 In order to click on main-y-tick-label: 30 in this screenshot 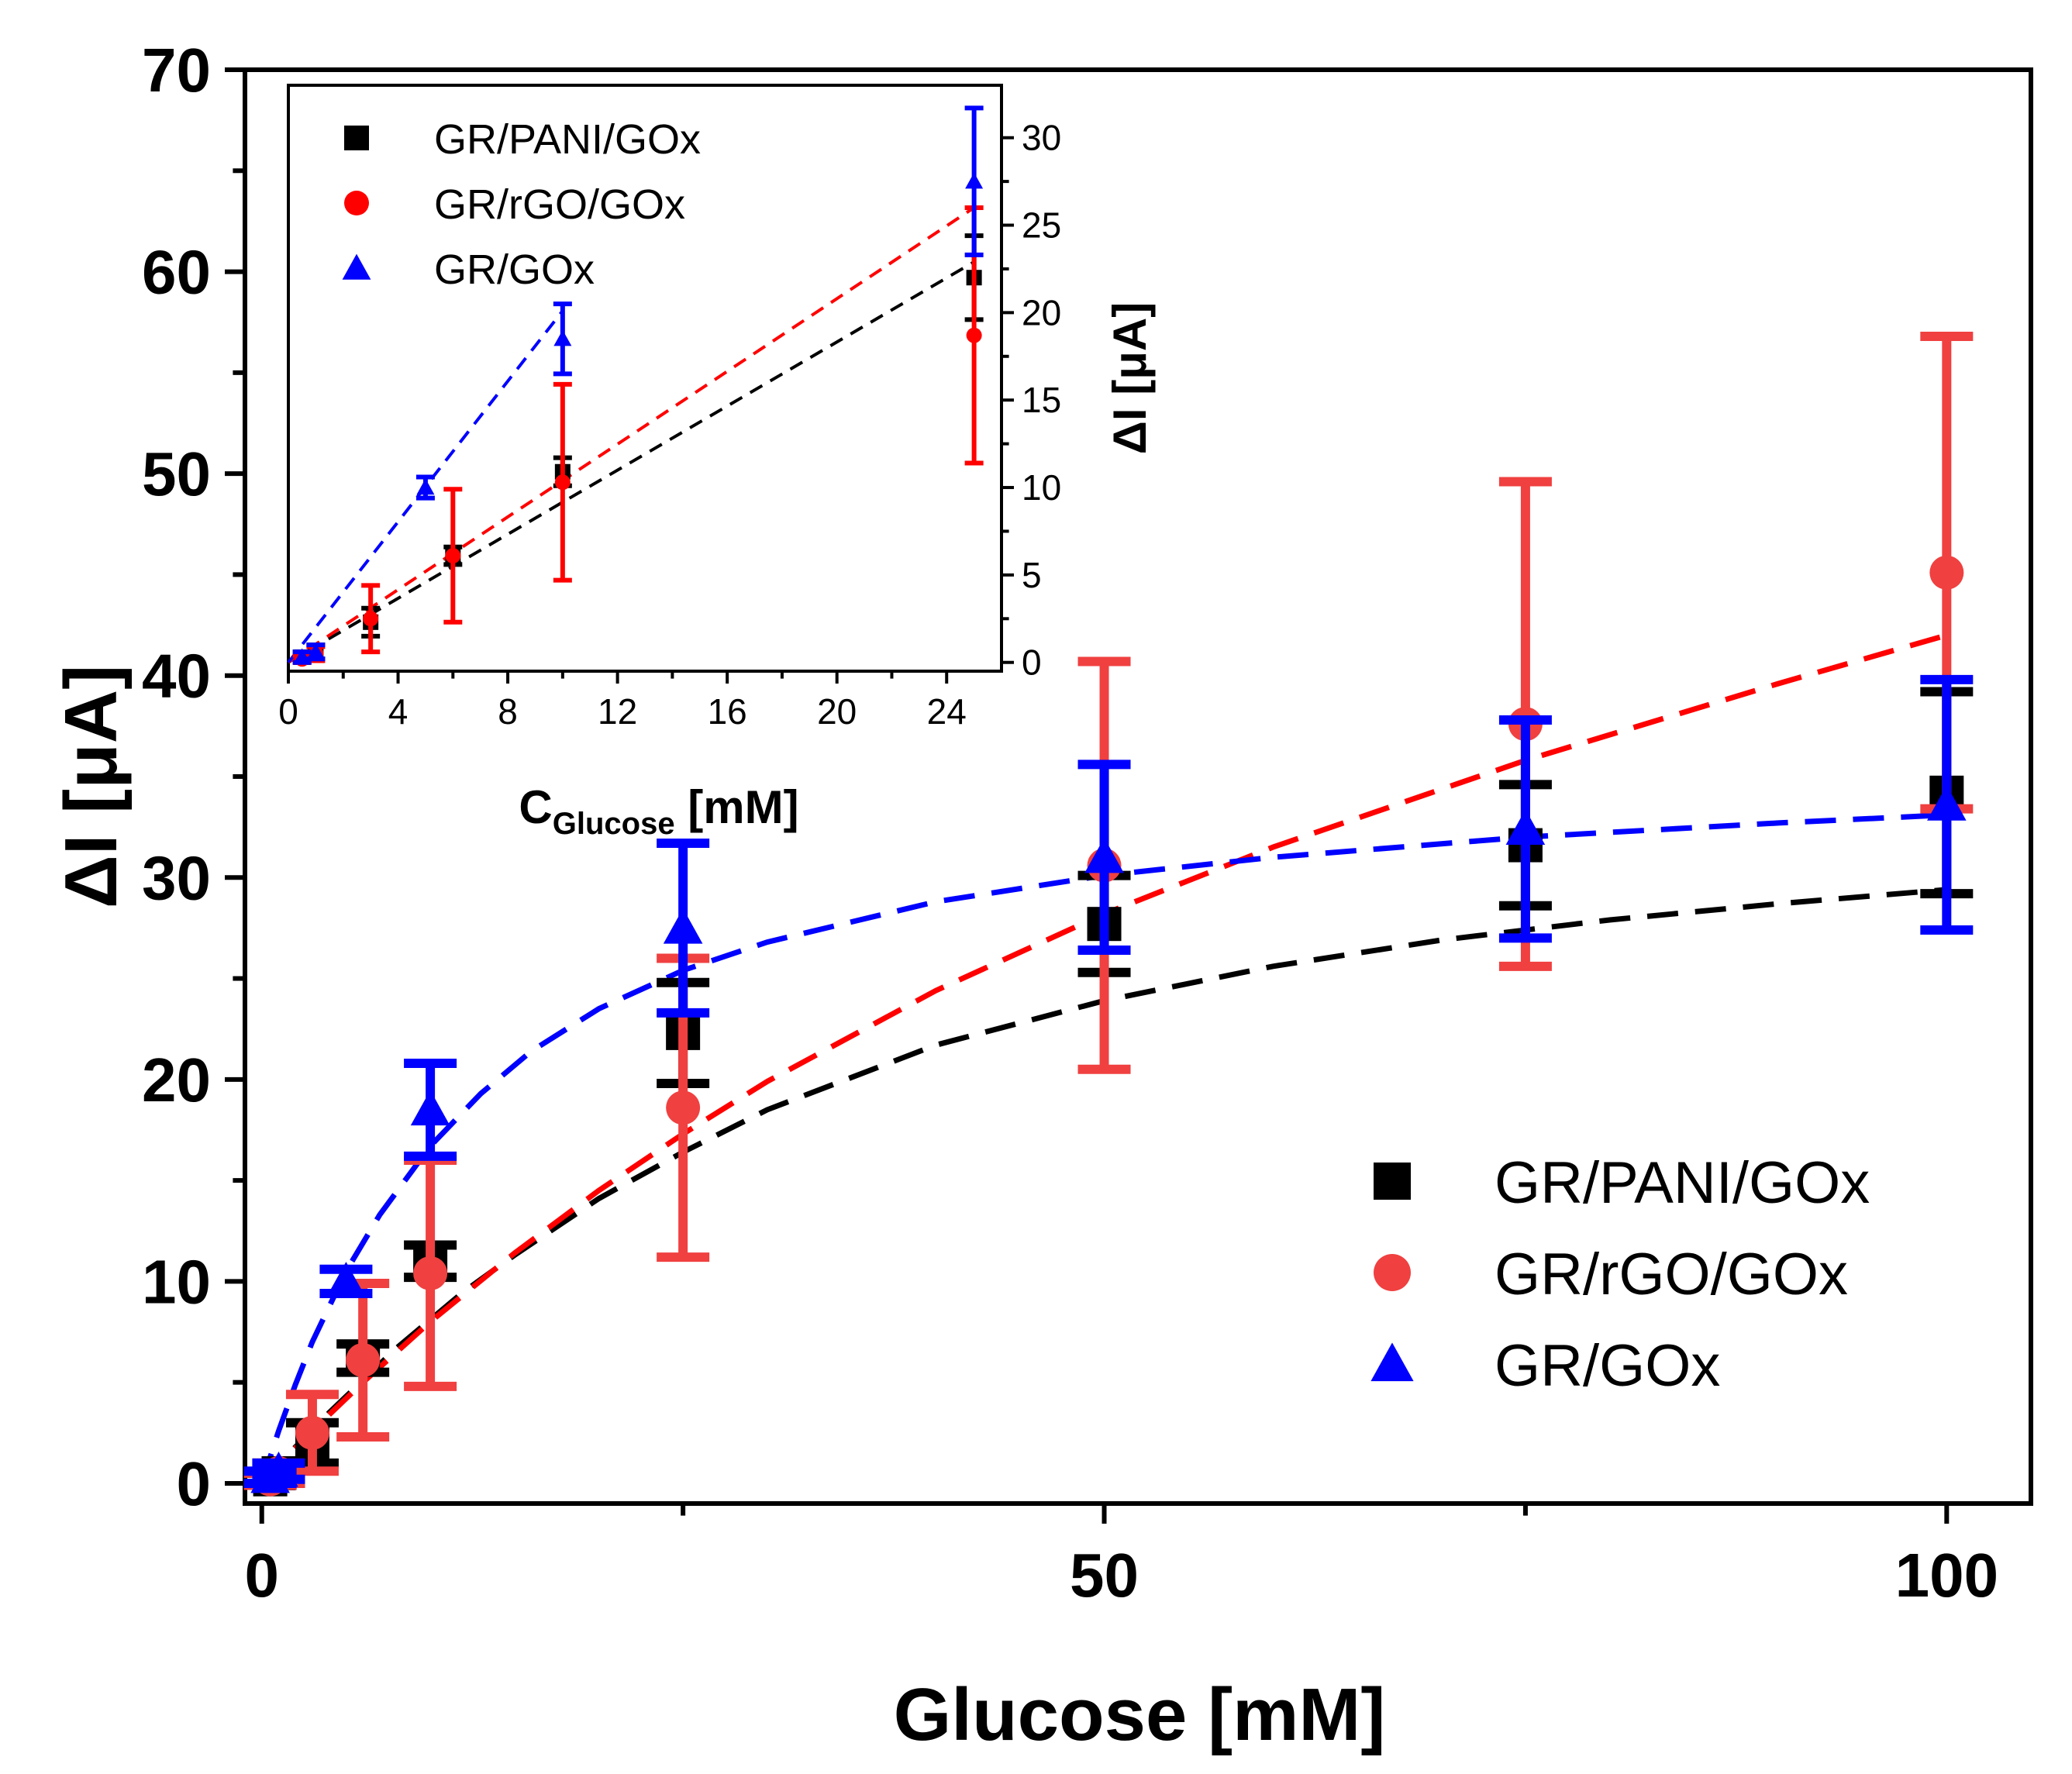, I will do `click(176, 877)`.